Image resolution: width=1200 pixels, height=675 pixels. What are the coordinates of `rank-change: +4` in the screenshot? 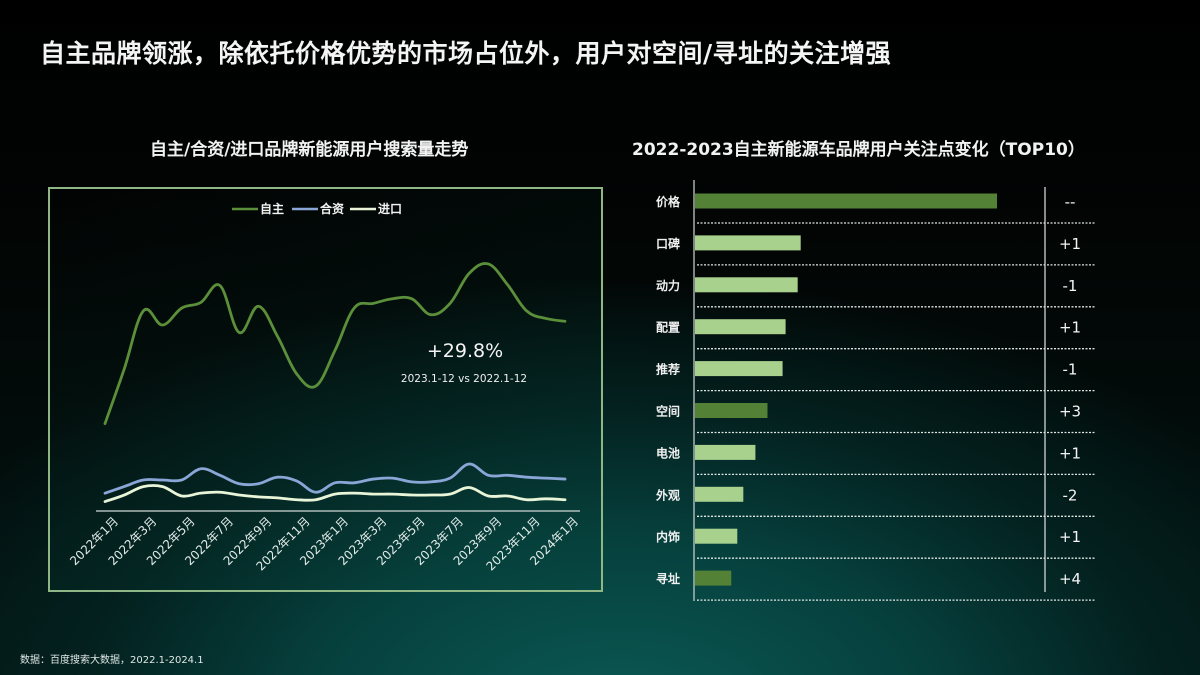 It's located at (1070, 579).